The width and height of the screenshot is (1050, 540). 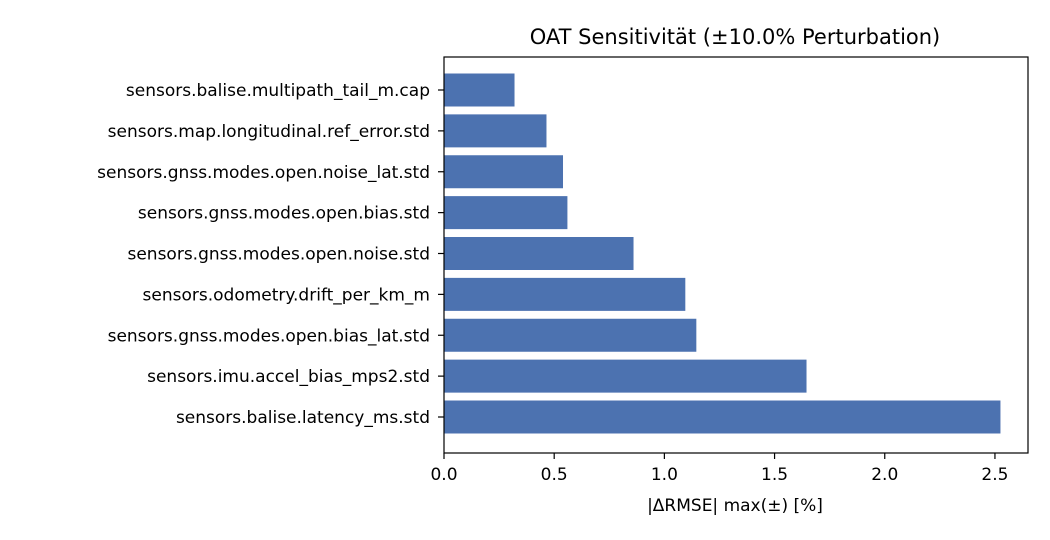 What do you see at coordinates (269, 132) in the screenshot?
I see `y-tick-label: sensors.map.longitudinal.ref_error.std` at bounding box center [269, 132].